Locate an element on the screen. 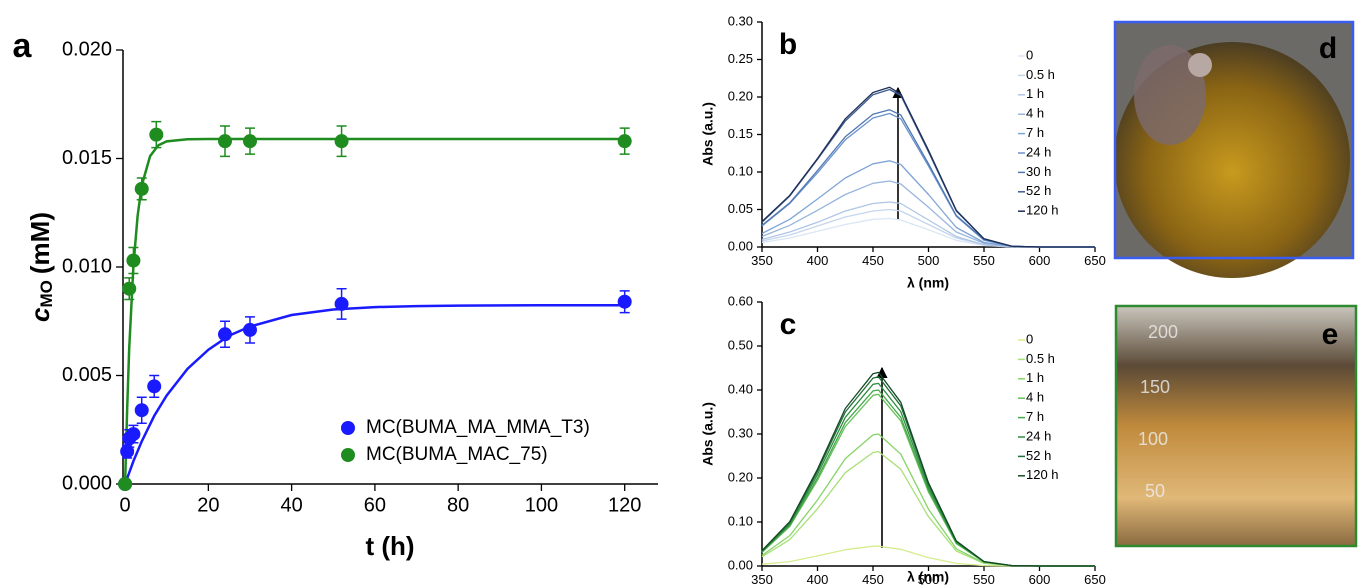 The image size is (1360, 586). panel-label: d is located at coordinates (1328, 48).